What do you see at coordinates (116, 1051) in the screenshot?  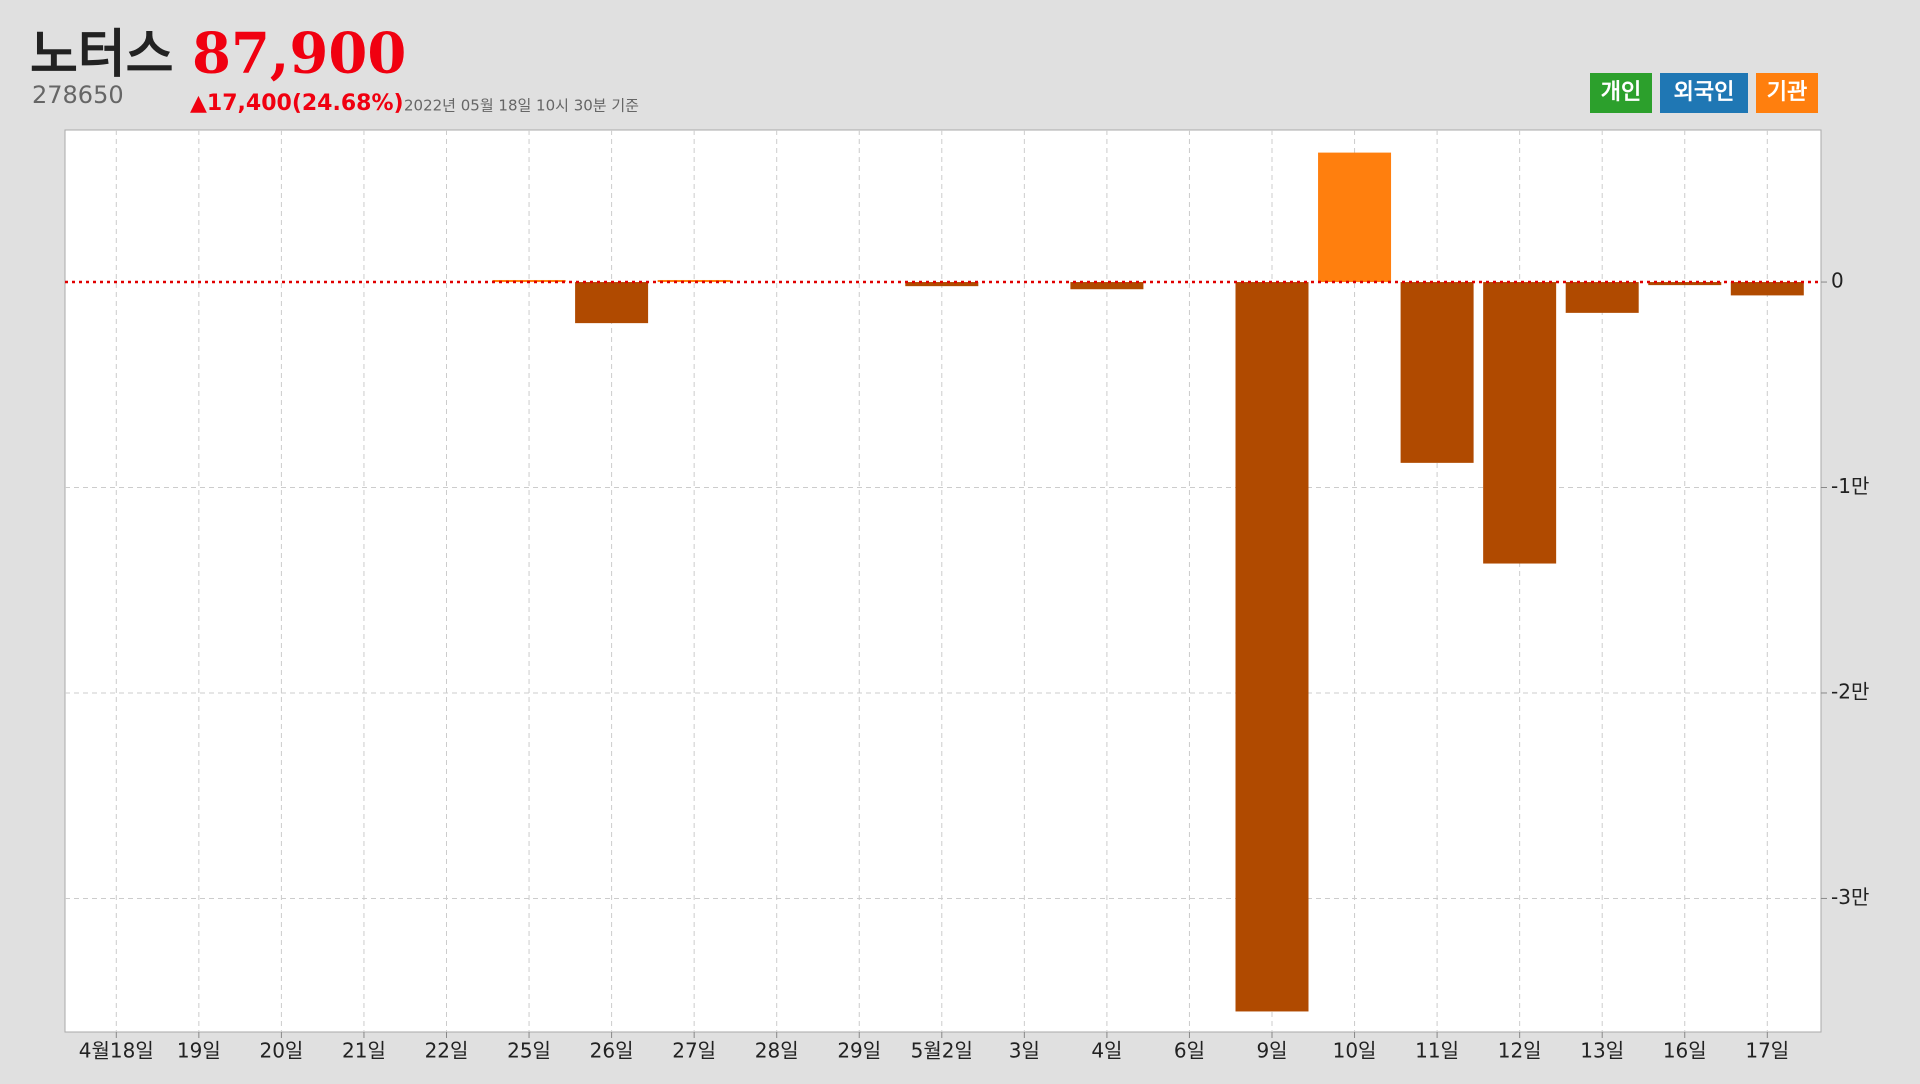 I see `x-tick-label: 4월18일` at bounding box center [116, 1051].